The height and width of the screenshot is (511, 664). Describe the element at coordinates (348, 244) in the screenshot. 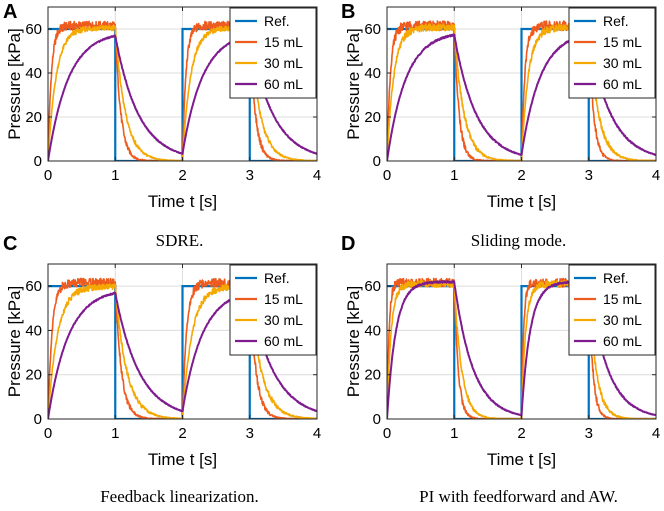

I see `panel-letter: D` at that location.